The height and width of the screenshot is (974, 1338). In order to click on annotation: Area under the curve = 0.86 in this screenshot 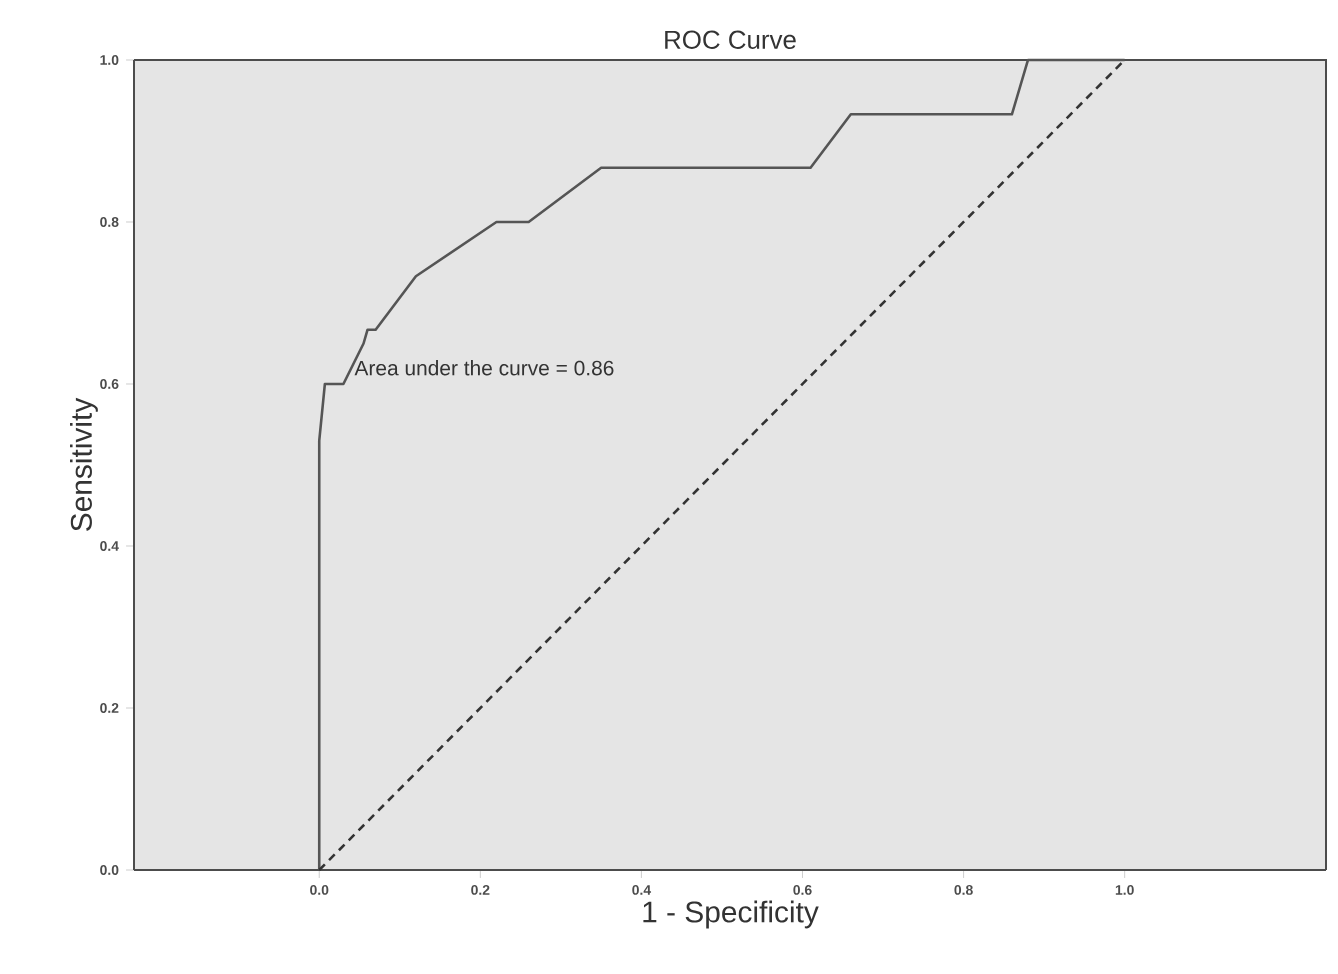, I will do `click(484, 368)`.